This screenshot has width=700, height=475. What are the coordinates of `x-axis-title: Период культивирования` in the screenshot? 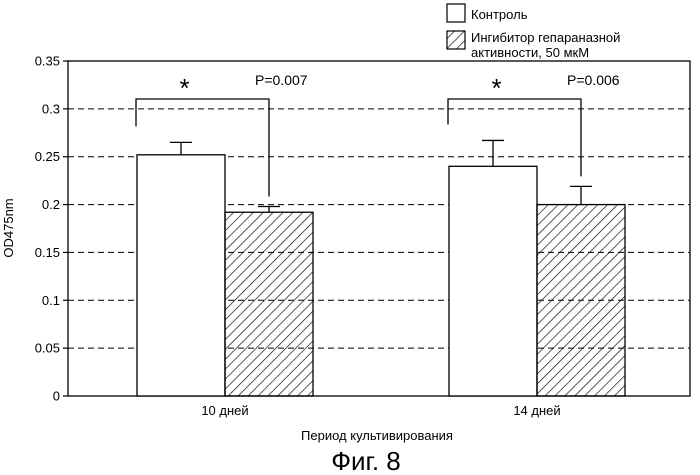 It's located at (377, 435).